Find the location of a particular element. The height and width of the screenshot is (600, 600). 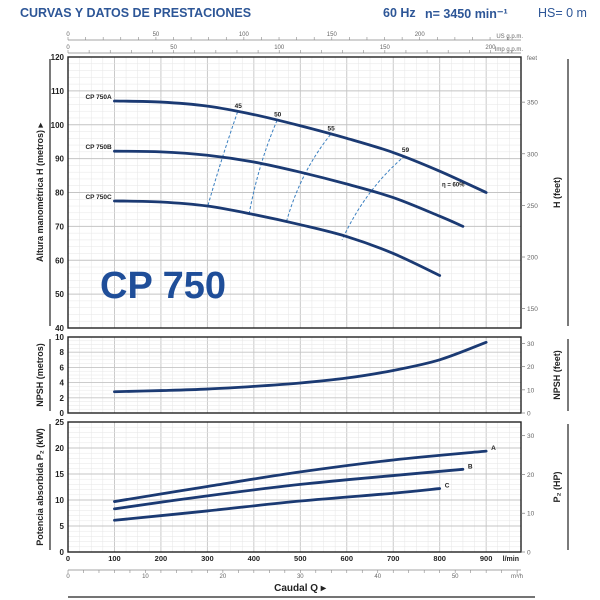

y-tick-label: 15 is located at coordinates (59, 474).